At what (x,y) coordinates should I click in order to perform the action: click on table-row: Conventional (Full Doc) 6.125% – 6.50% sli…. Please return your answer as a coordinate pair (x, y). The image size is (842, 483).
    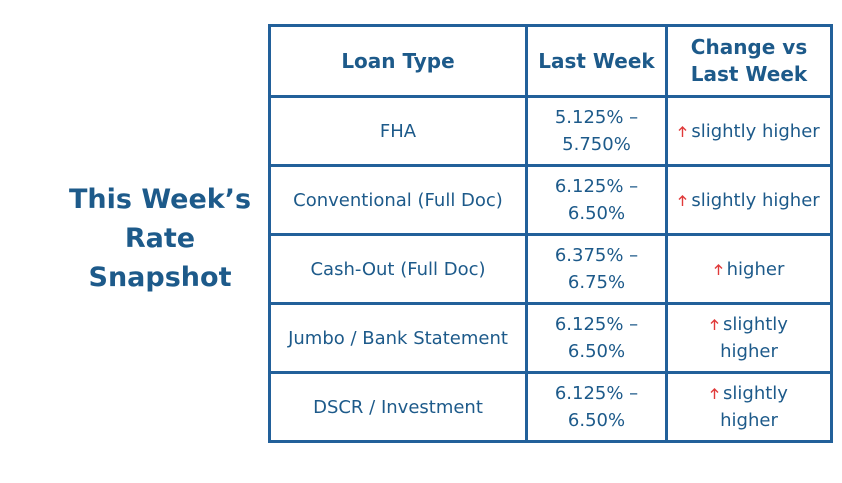
    Looking at the image, I should click on (550, 200).